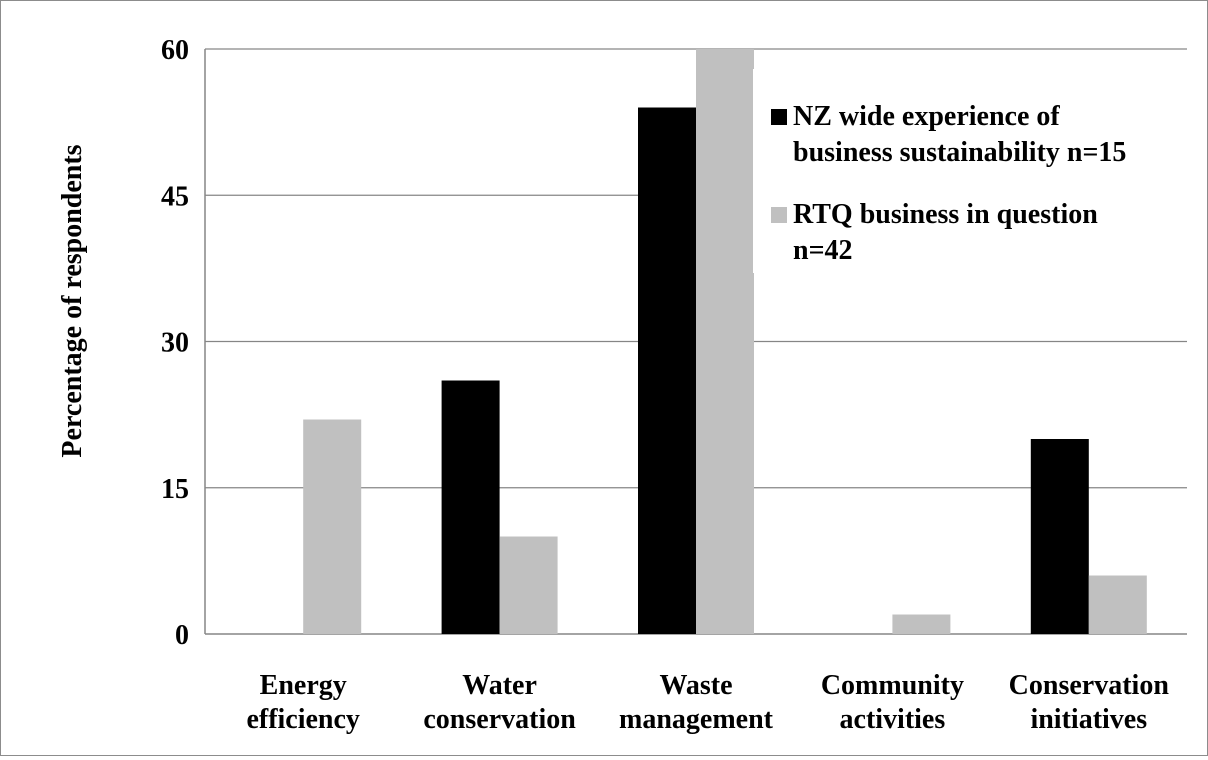  Describe the element at coordinates (499, 702) in the screenshot. I see `x-tick-label: Water conservation` at that location.